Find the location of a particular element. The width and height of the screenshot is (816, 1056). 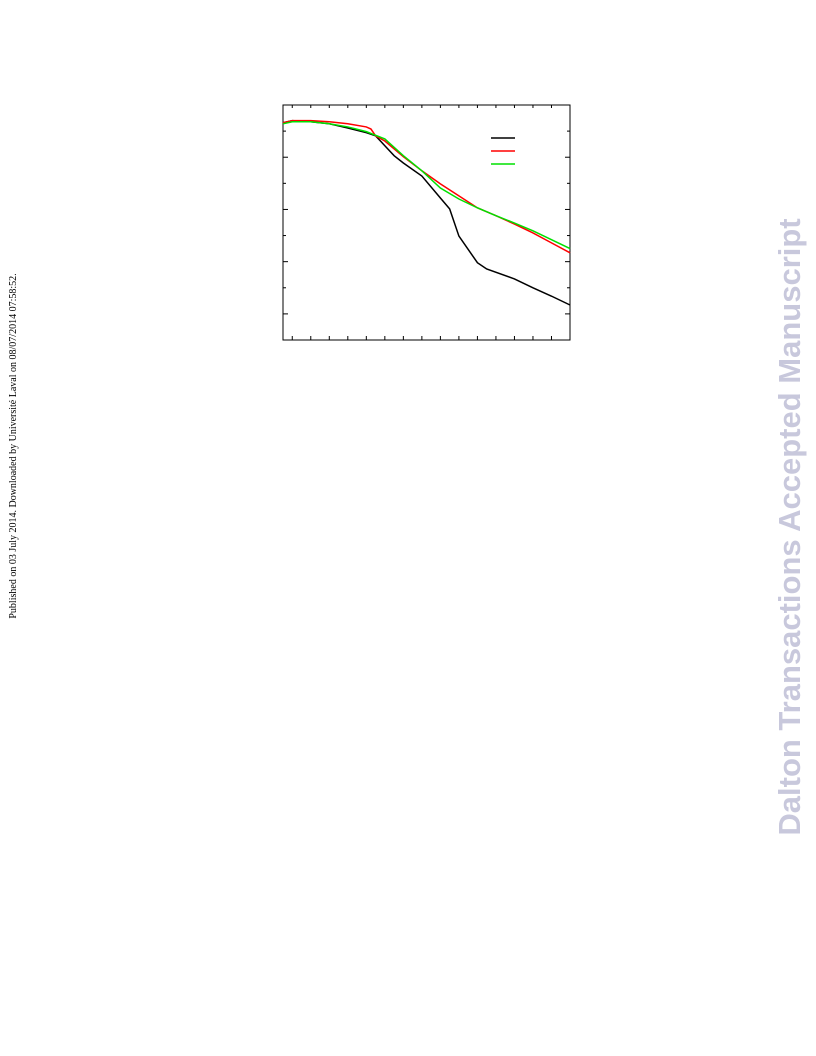

plot is located at coordinates (426, 222).